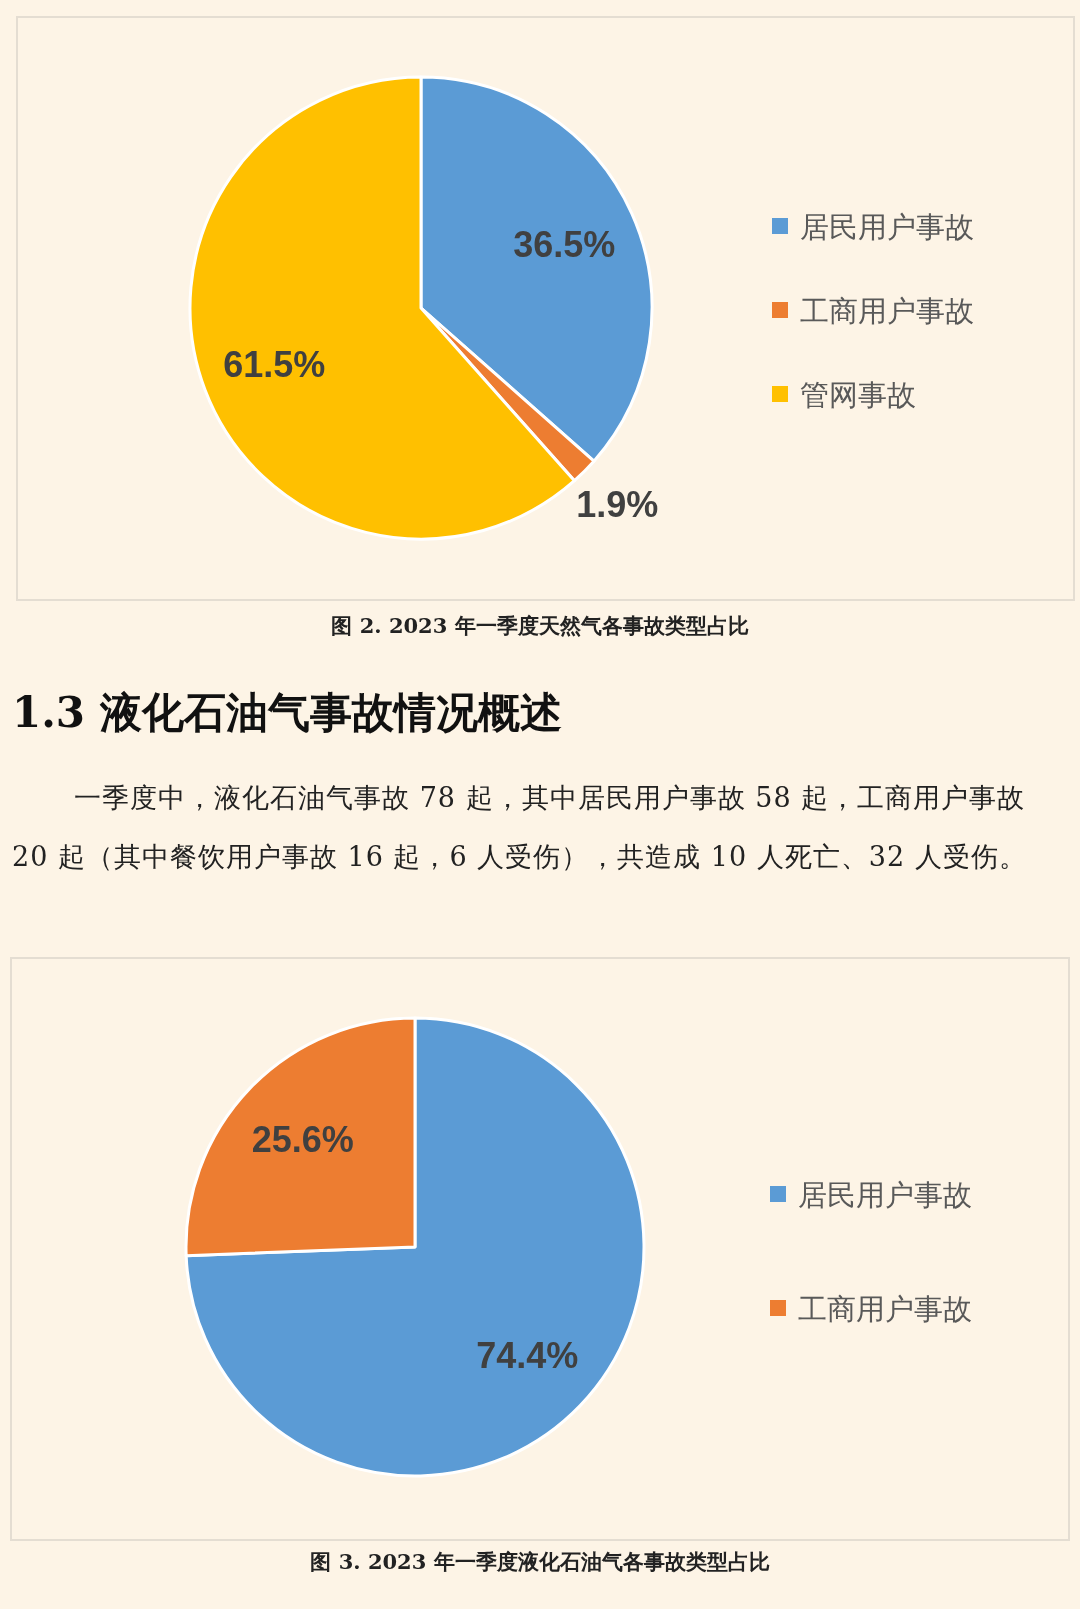 The height and width of the screenshot is (1609, 1080). Describe the element at coordinates (858, 395) in the screenshot. I see `legend-label: 管网事故` at that location.